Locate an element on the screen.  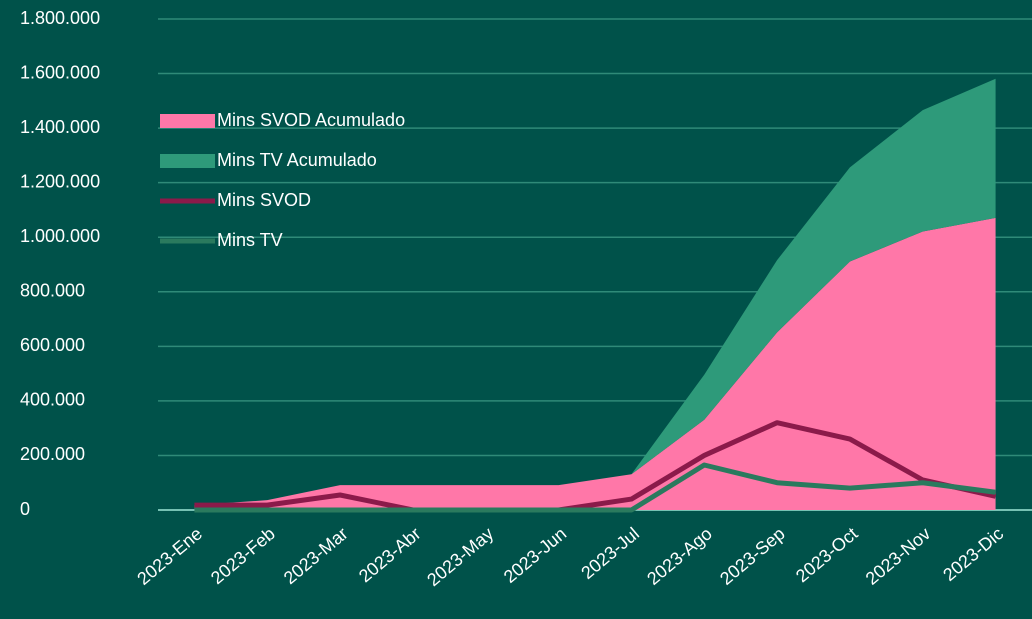
y-tick-label: 1.600.000 is located at coordinates (60, 72).